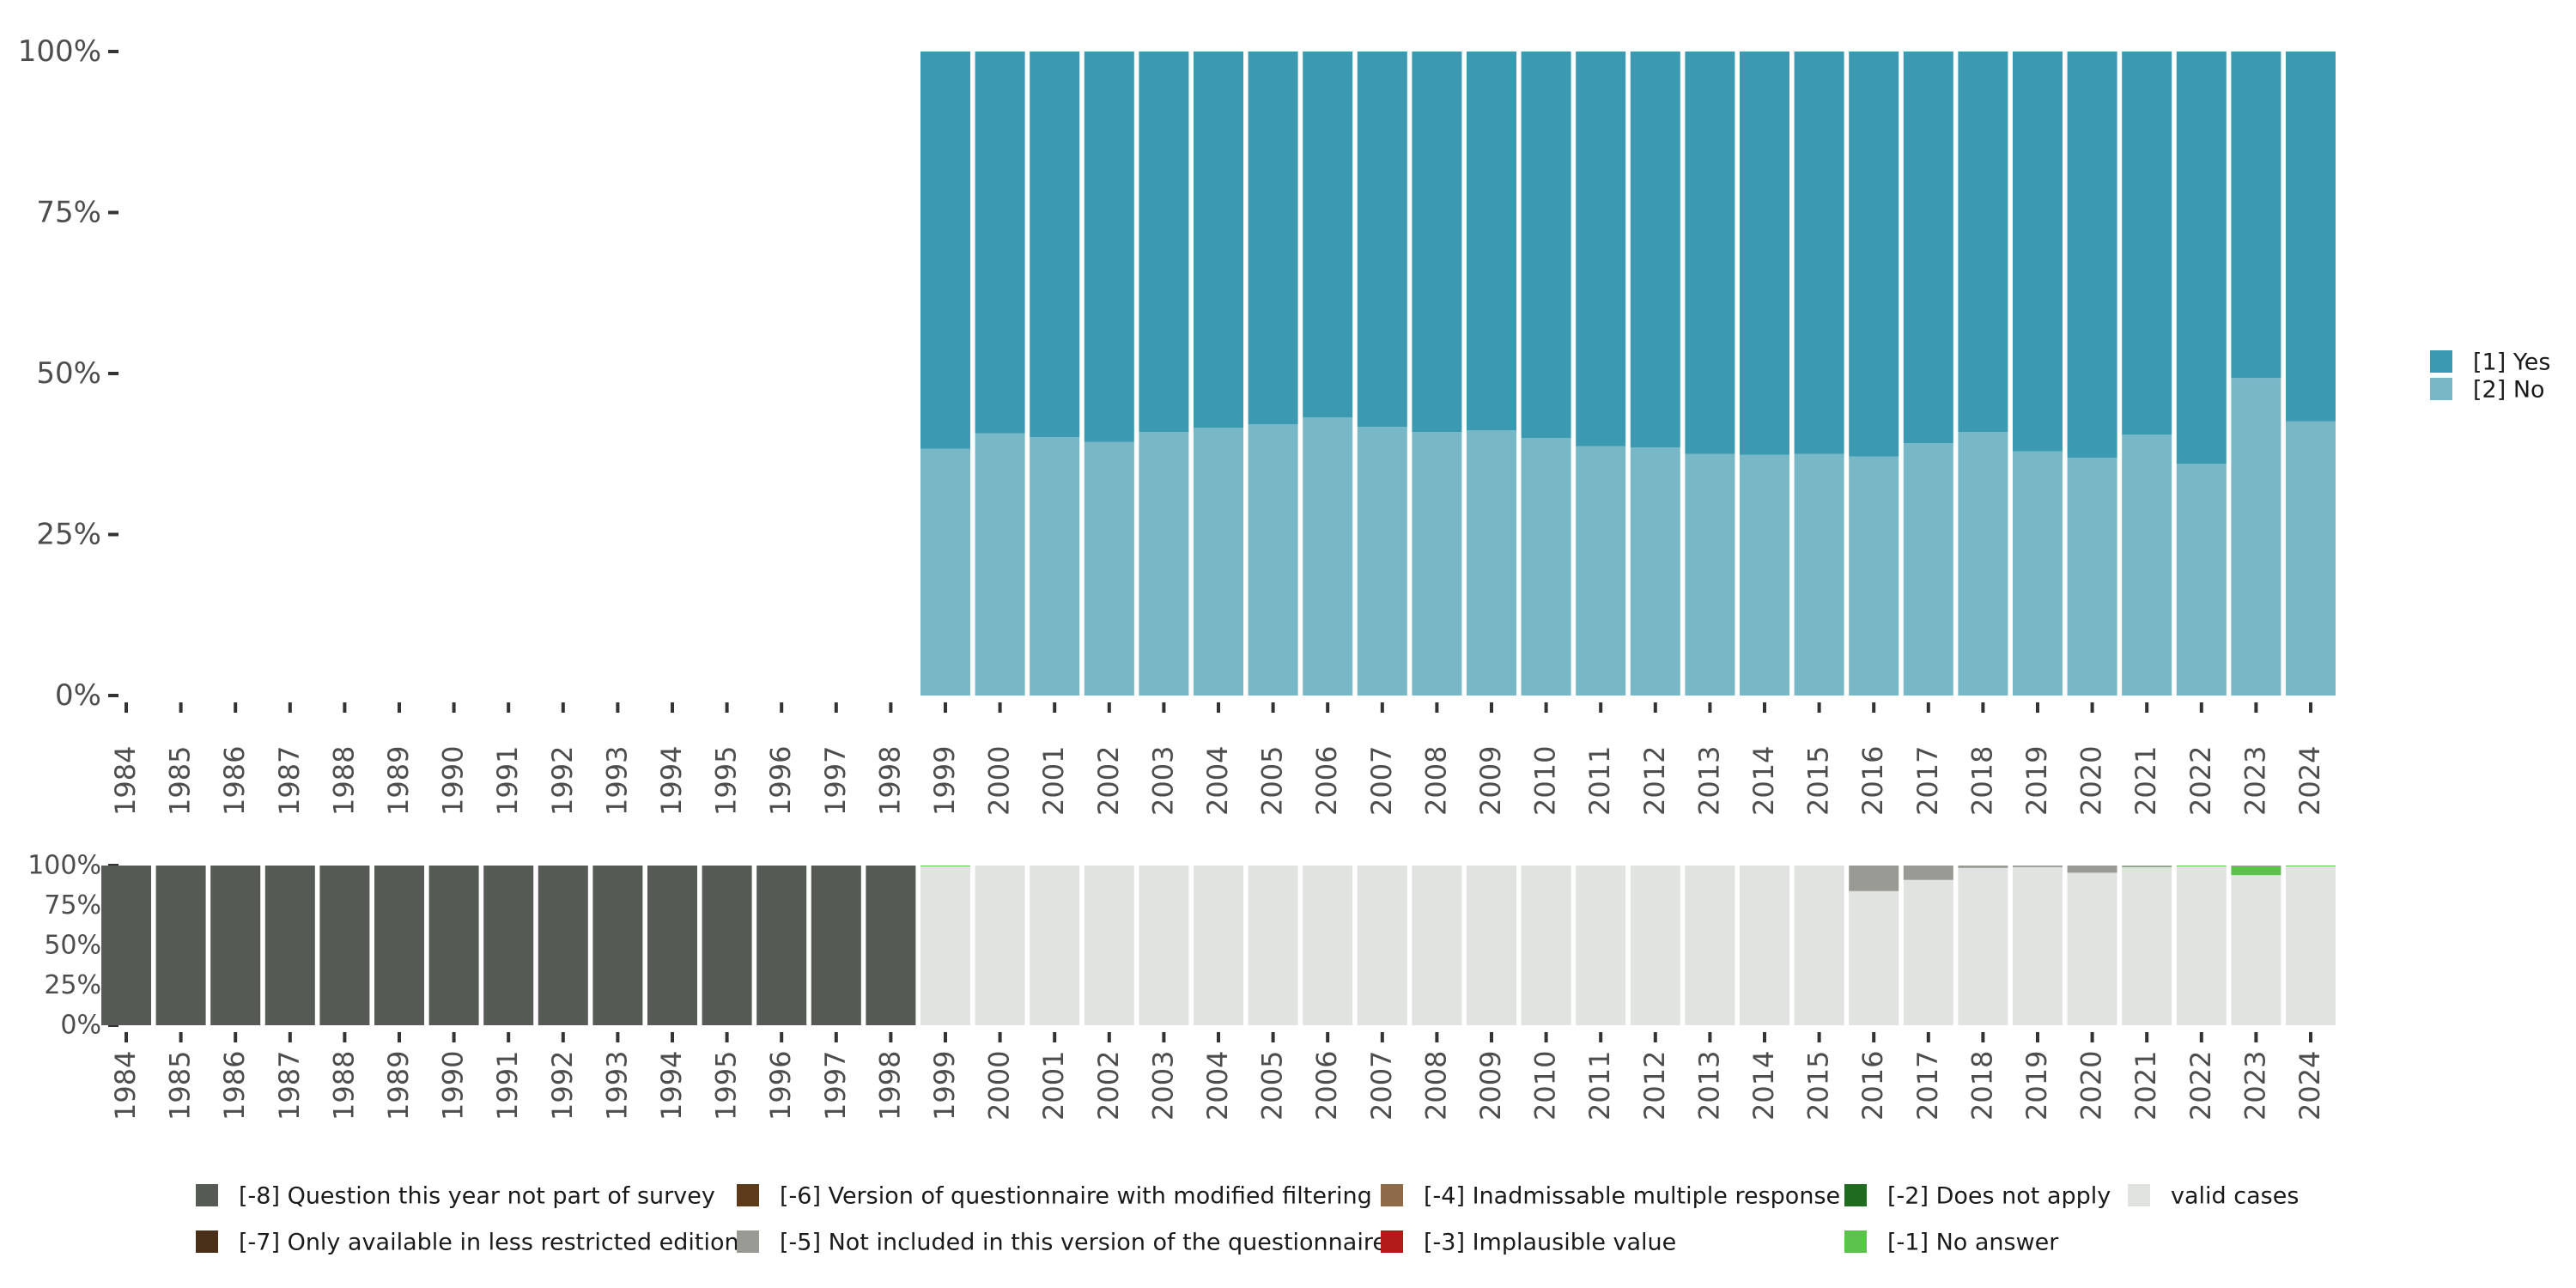 This screenshot has height=1288, width=2576. Describe the element at coordinates (1550, 1243) in the screenshot. I see `legend-label: [-3] Implausible value` at that location.